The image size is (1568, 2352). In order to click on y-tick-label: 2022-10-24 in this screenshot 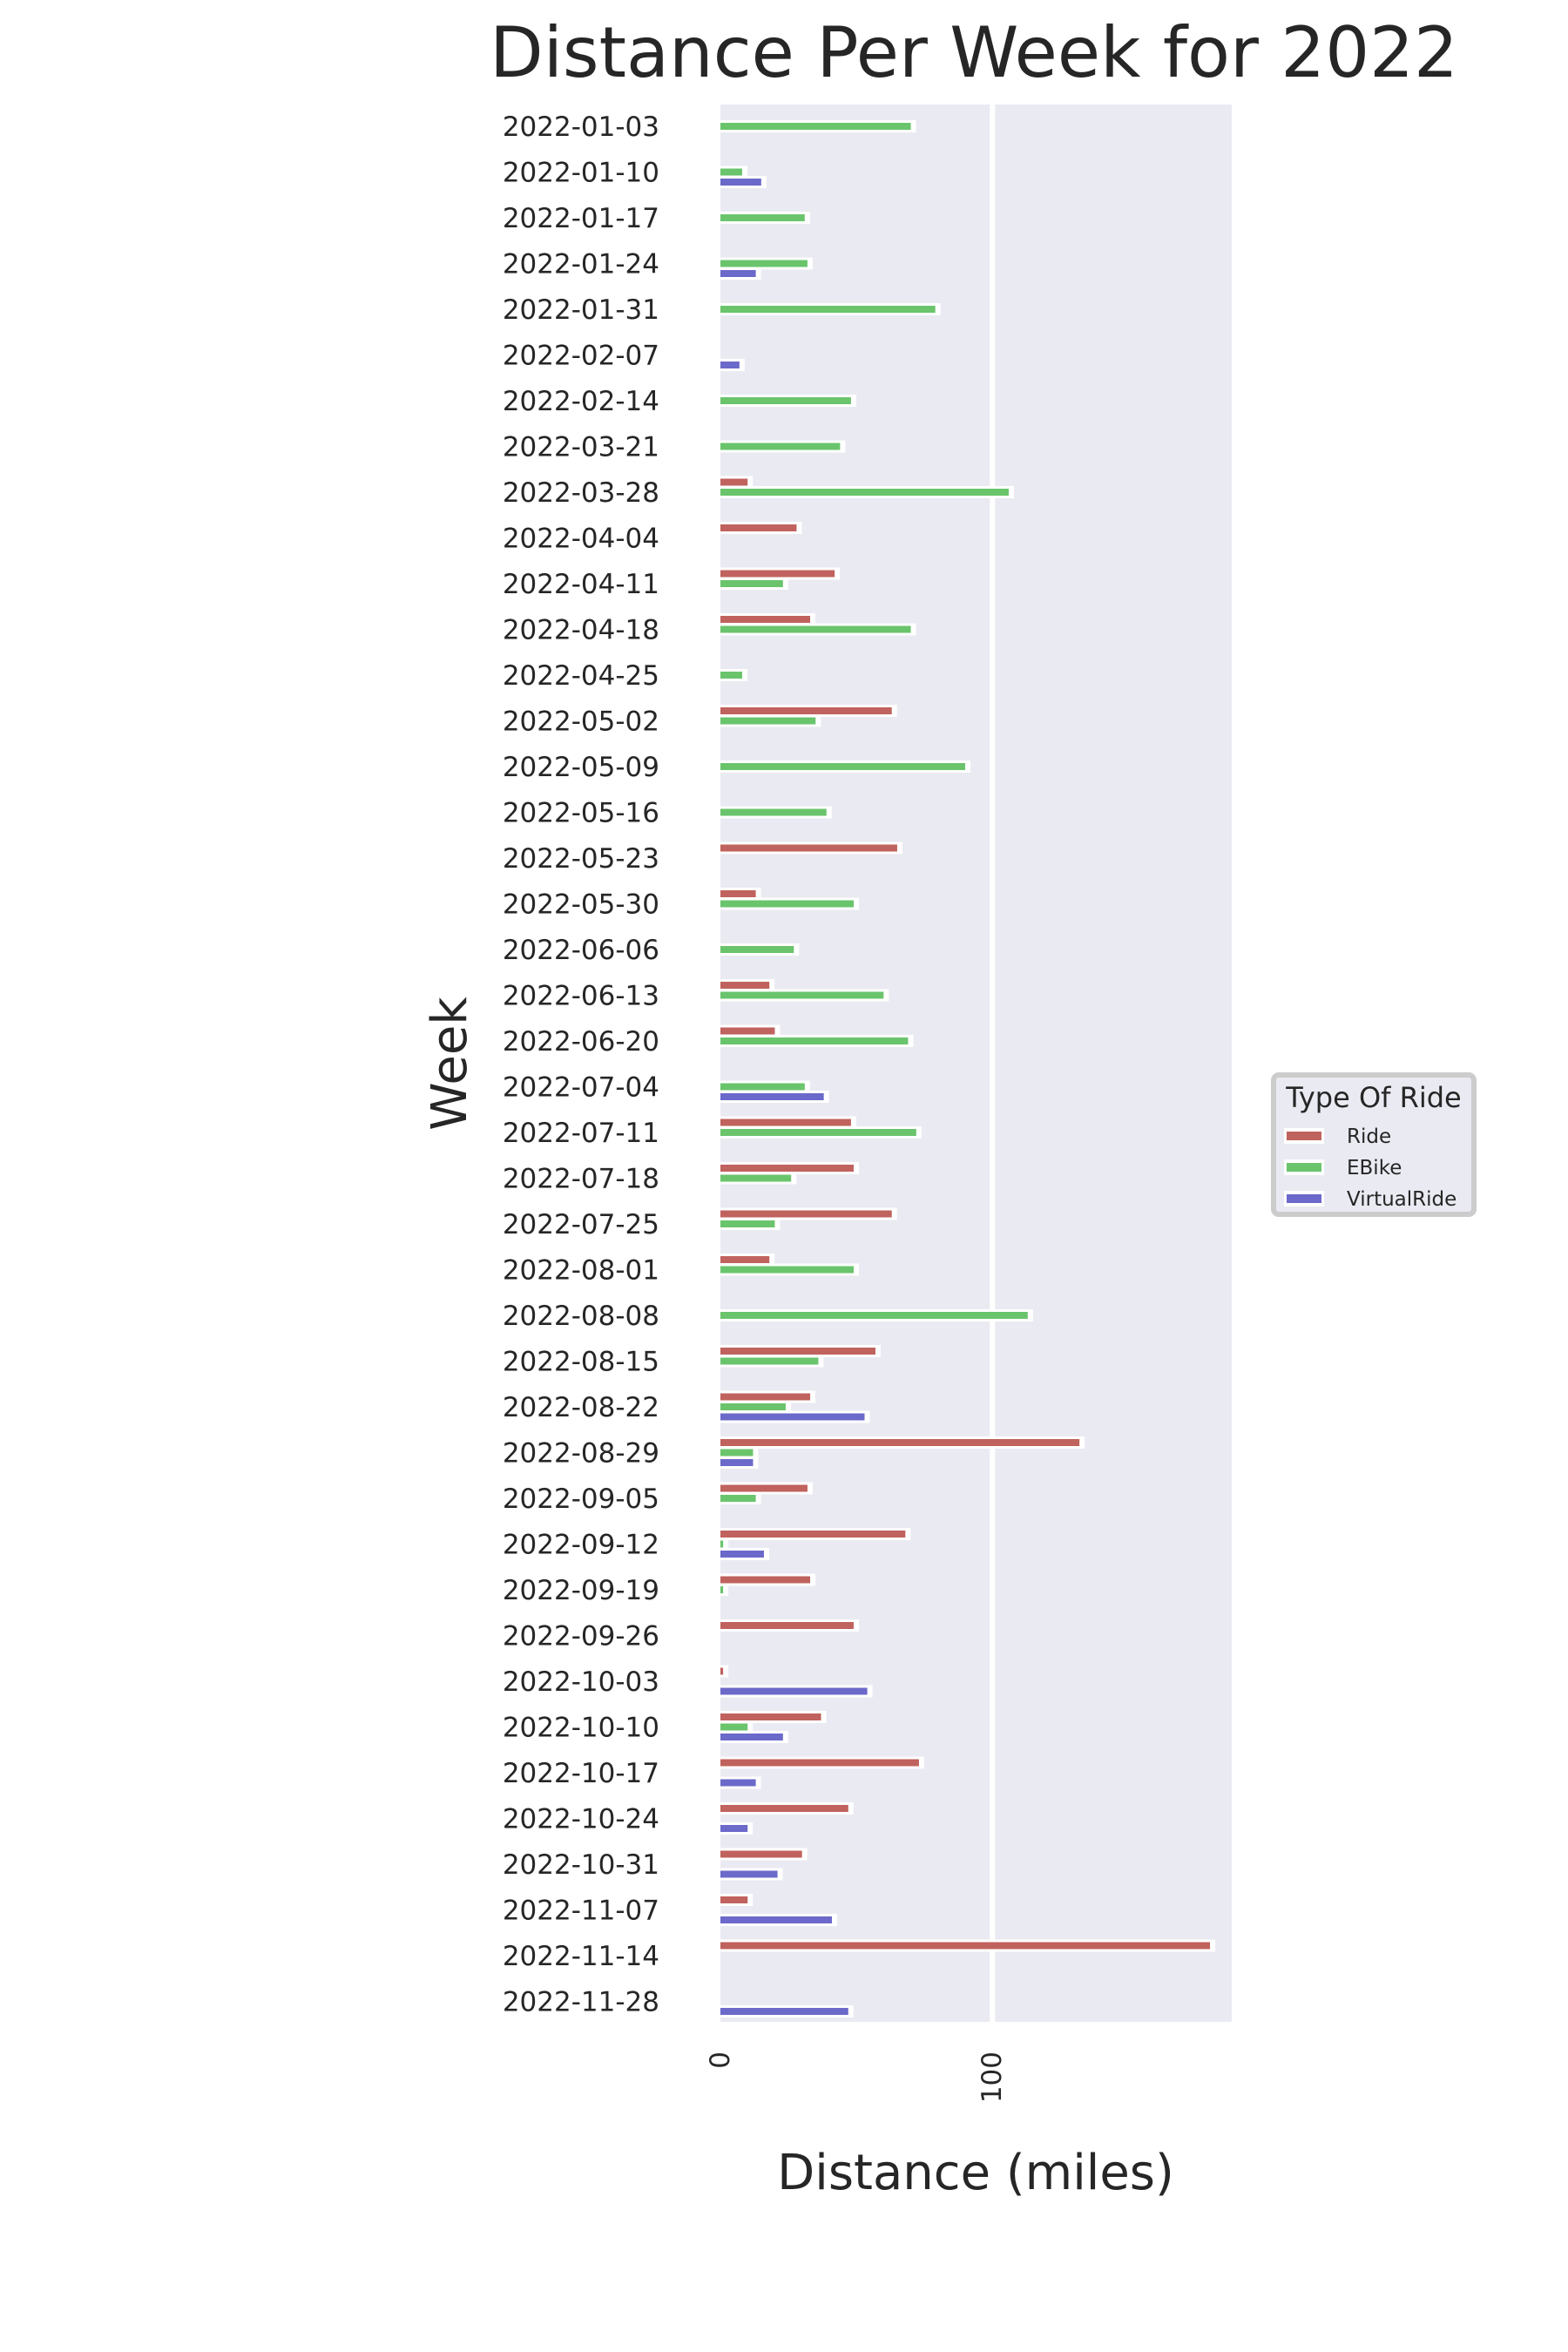, I will do `click(581, 1819)`.